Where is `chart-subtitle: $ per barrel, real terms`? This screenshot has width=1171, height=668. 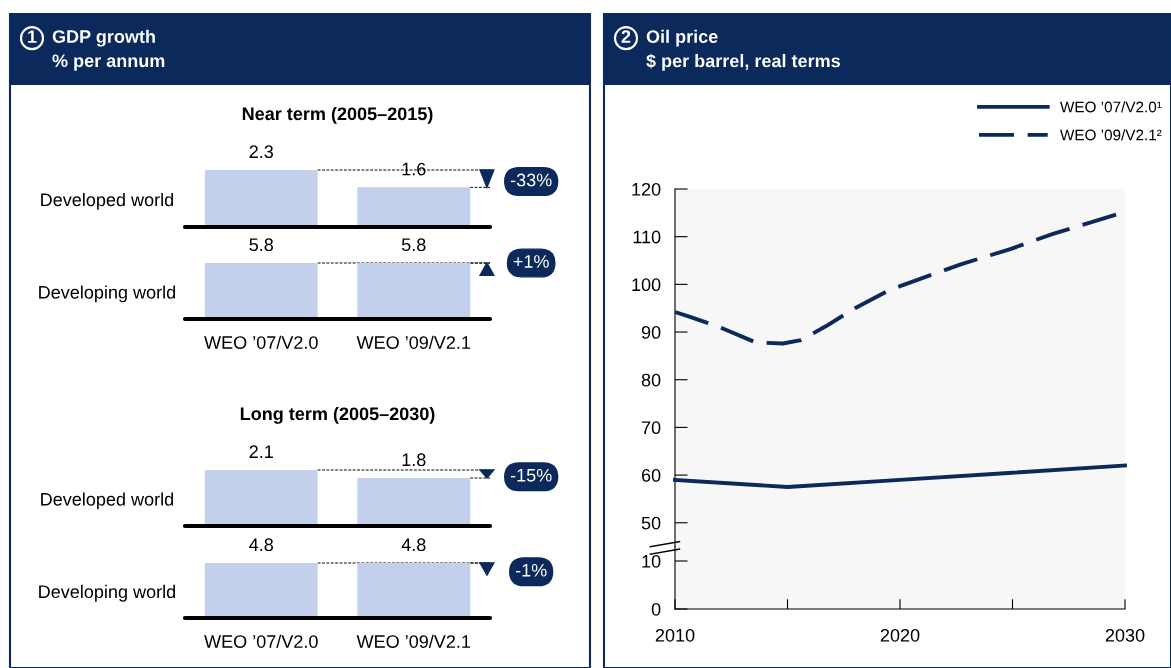 chart-subtitle: $ per barrel, real terms is located at coordinates (743, 62).